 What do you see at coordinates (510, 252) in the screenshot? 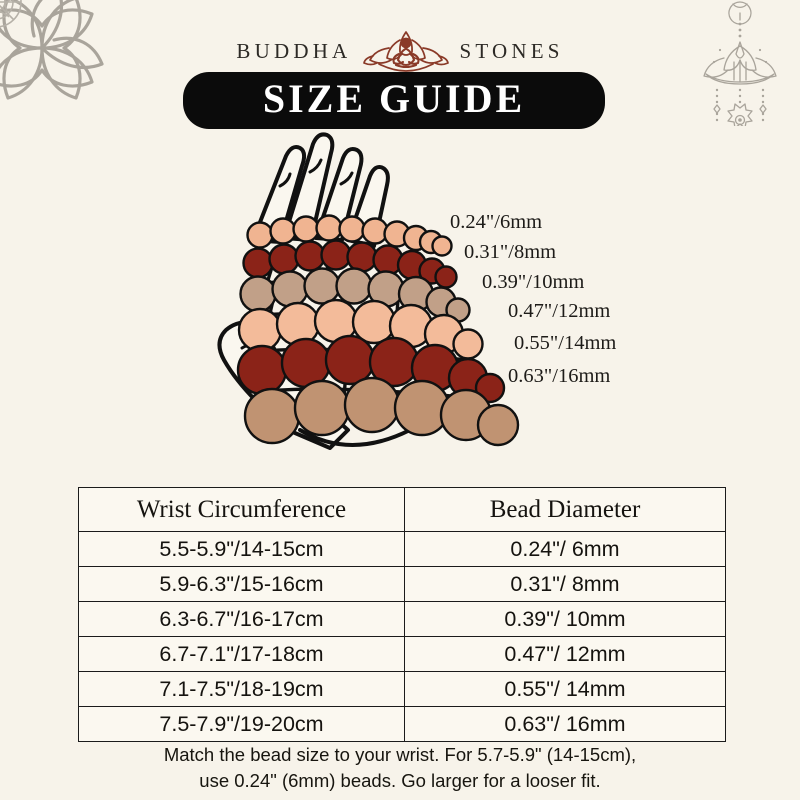
I see `bead-label-8mm: 0.31"/8mm` at bounding box center [510, 252].